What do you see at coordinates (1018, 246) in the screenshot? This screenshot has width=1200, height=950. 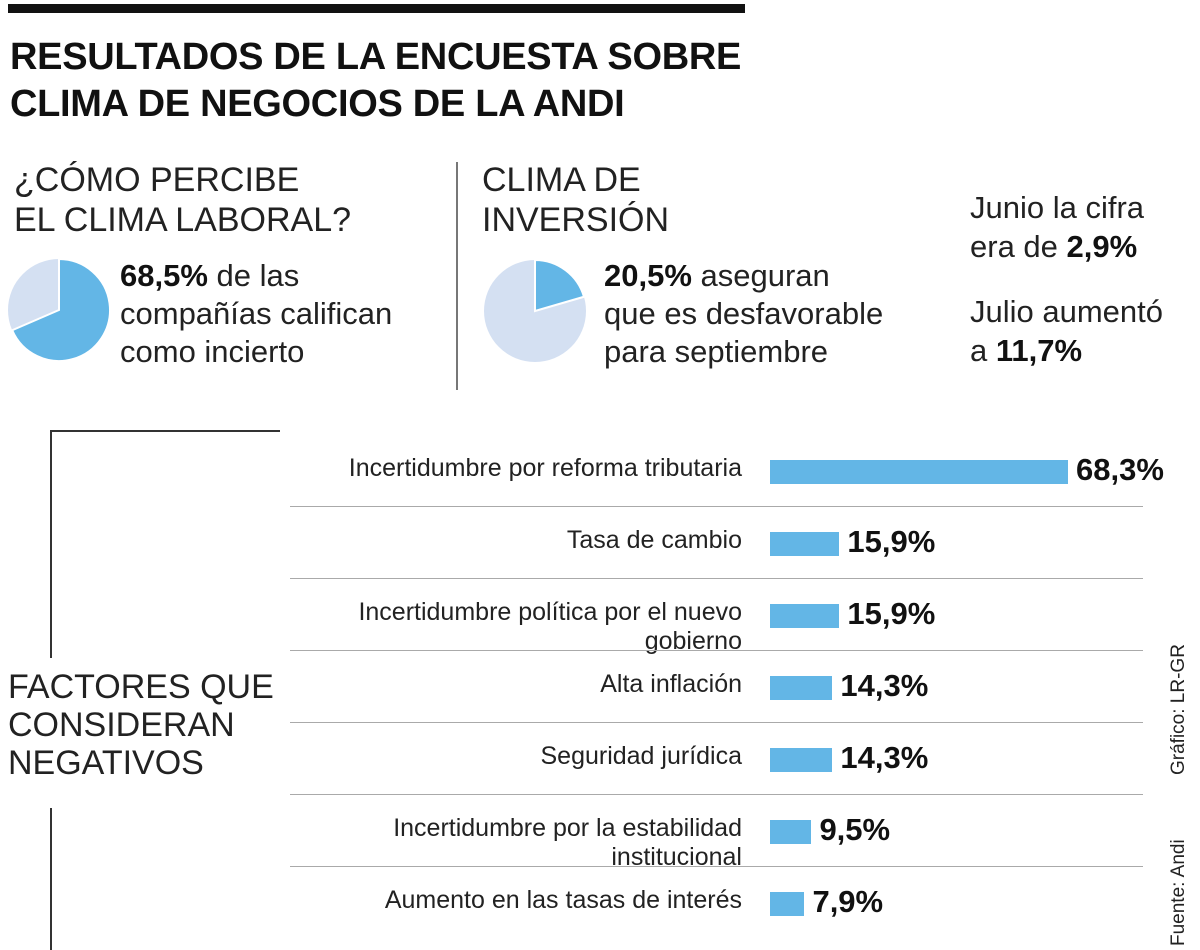 I see `junio-note-prefix: era de` at bounding box center [1018, 246].